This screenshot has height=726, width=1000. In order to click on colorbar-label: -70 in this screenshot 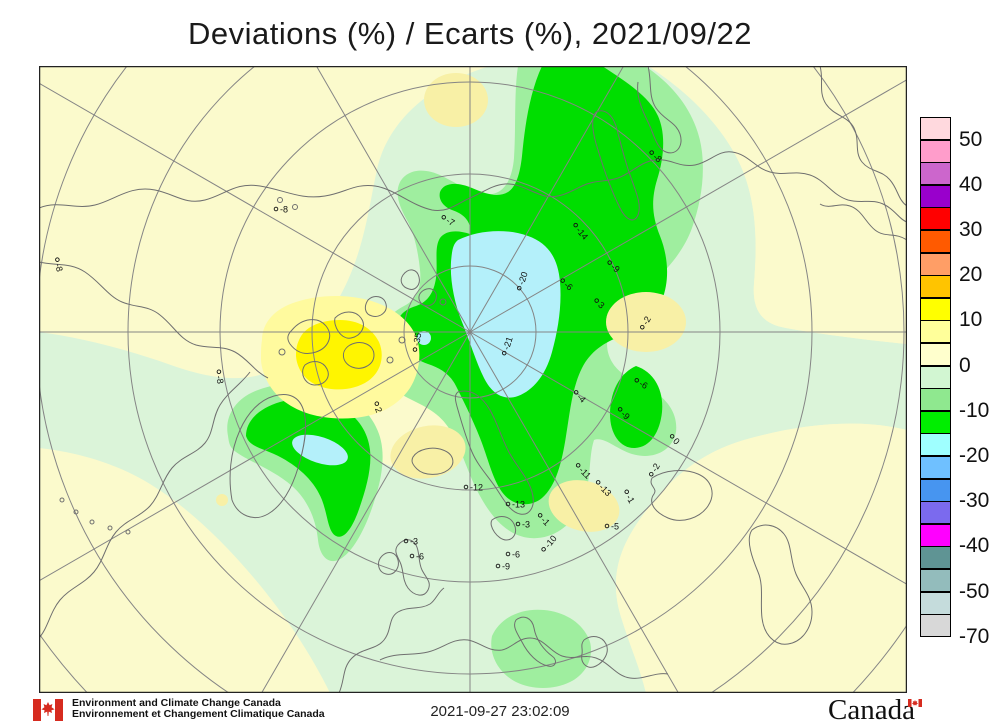, I will do `click(974, 636)`.